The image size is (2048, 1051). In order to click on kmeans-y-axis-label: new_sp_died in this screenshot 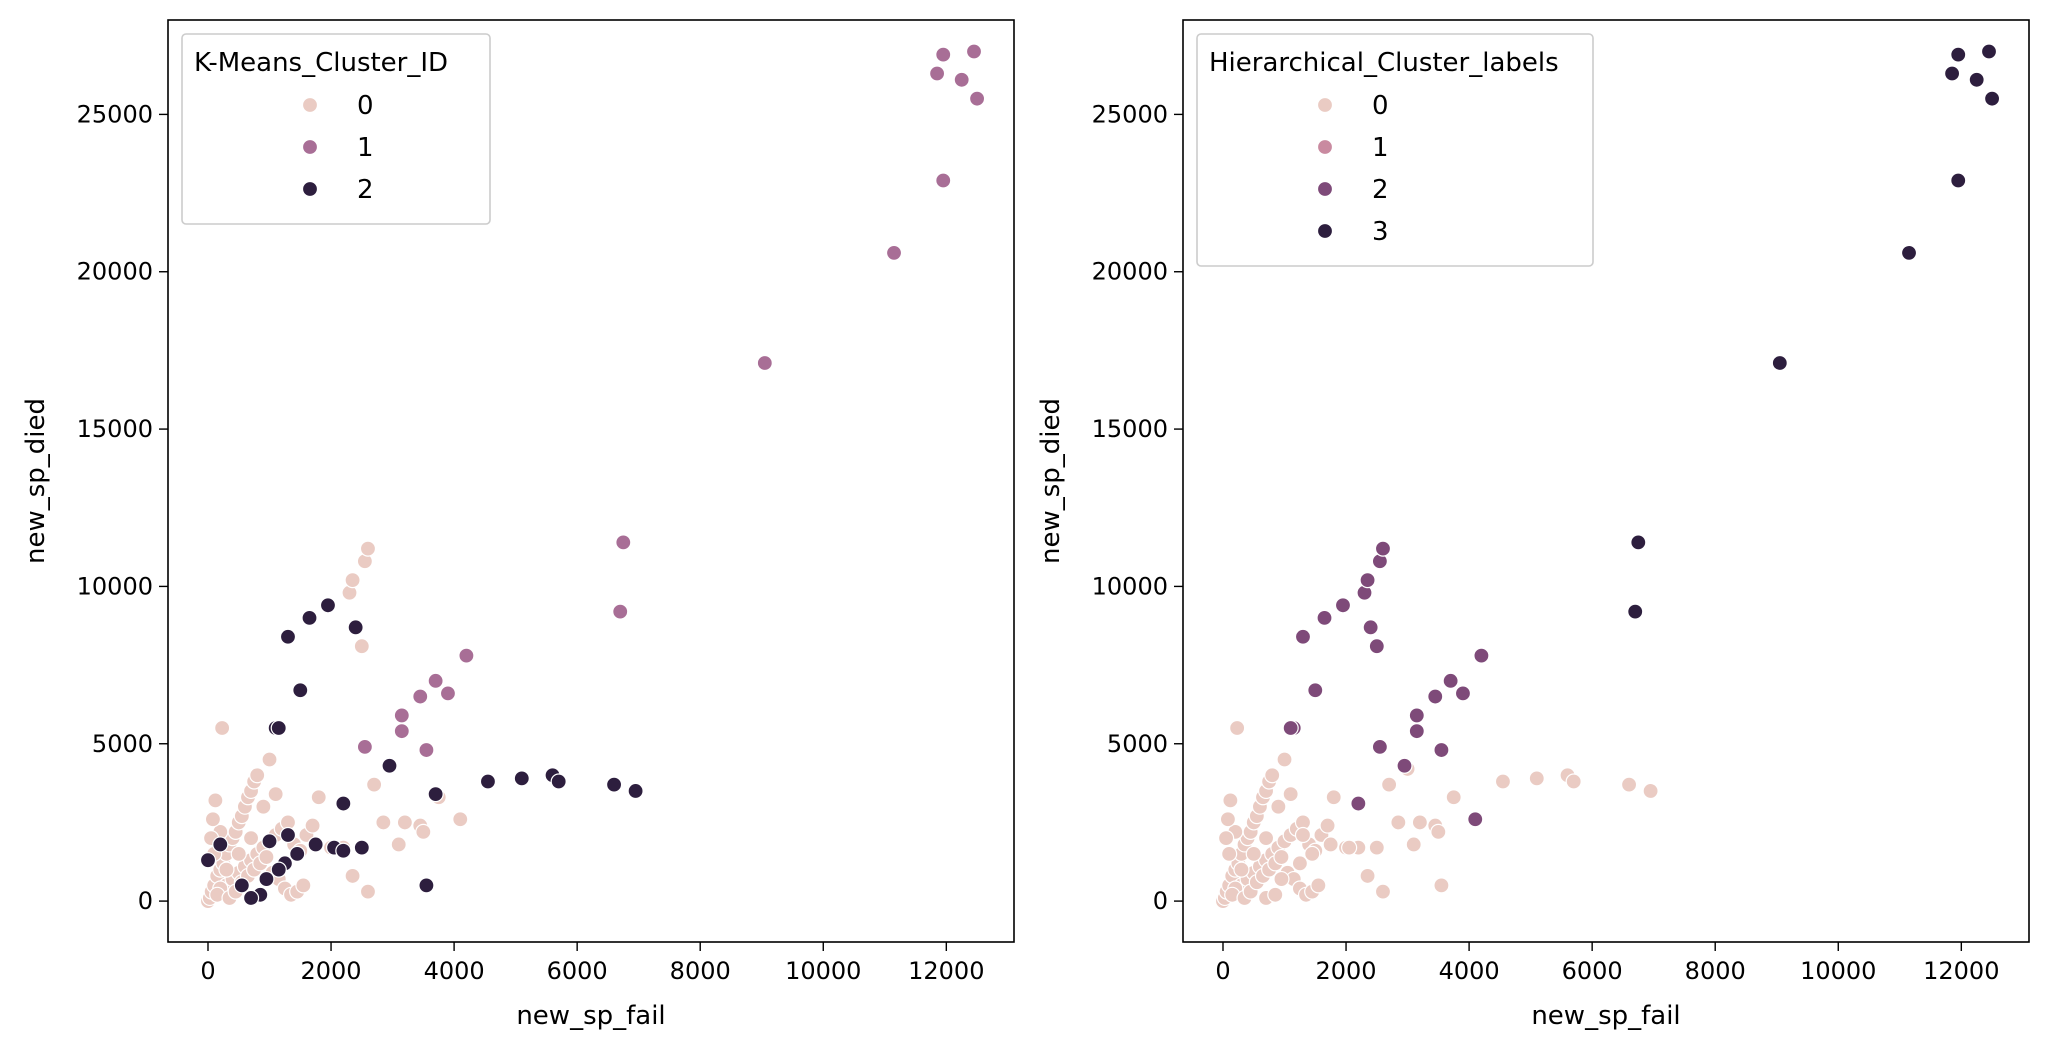, I will do `click(36, 481)`.